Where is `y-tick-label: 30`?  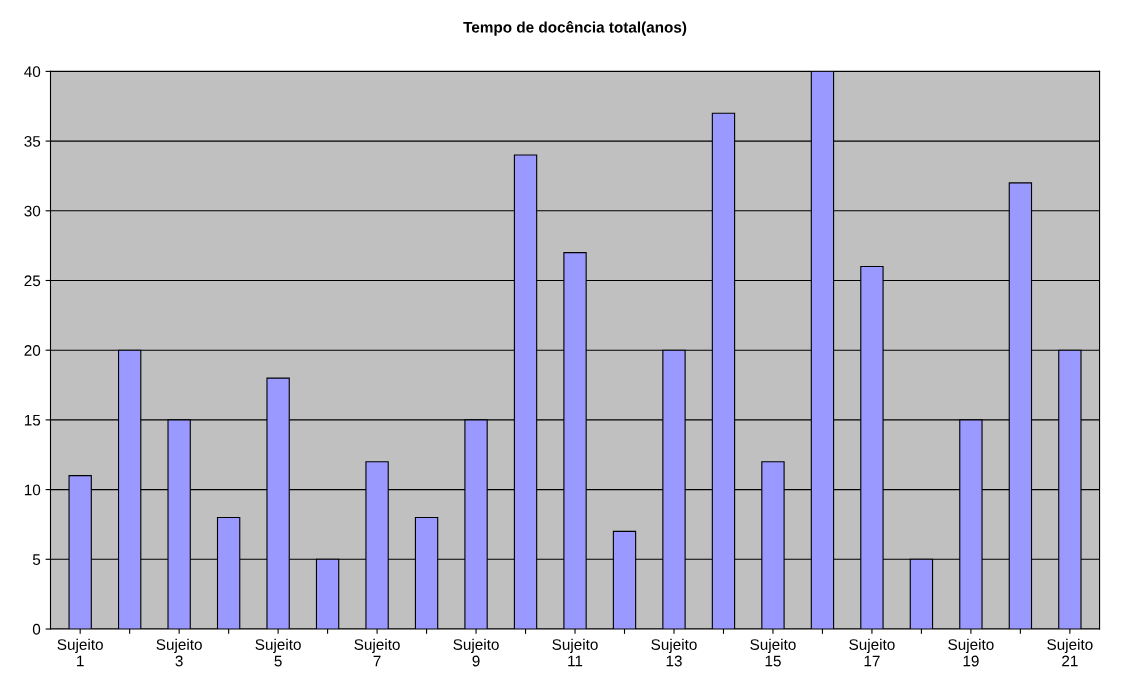
y-tick-label: 30 is located at coordinates (32, 211).